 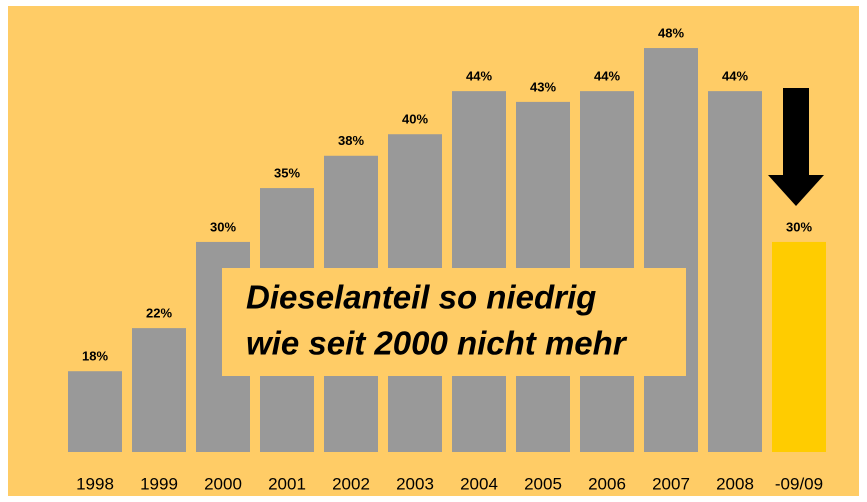 What do you see at coordinates (454, 322) in the screenshot?
I see `annotation-box` at bounding box center [454, 322].